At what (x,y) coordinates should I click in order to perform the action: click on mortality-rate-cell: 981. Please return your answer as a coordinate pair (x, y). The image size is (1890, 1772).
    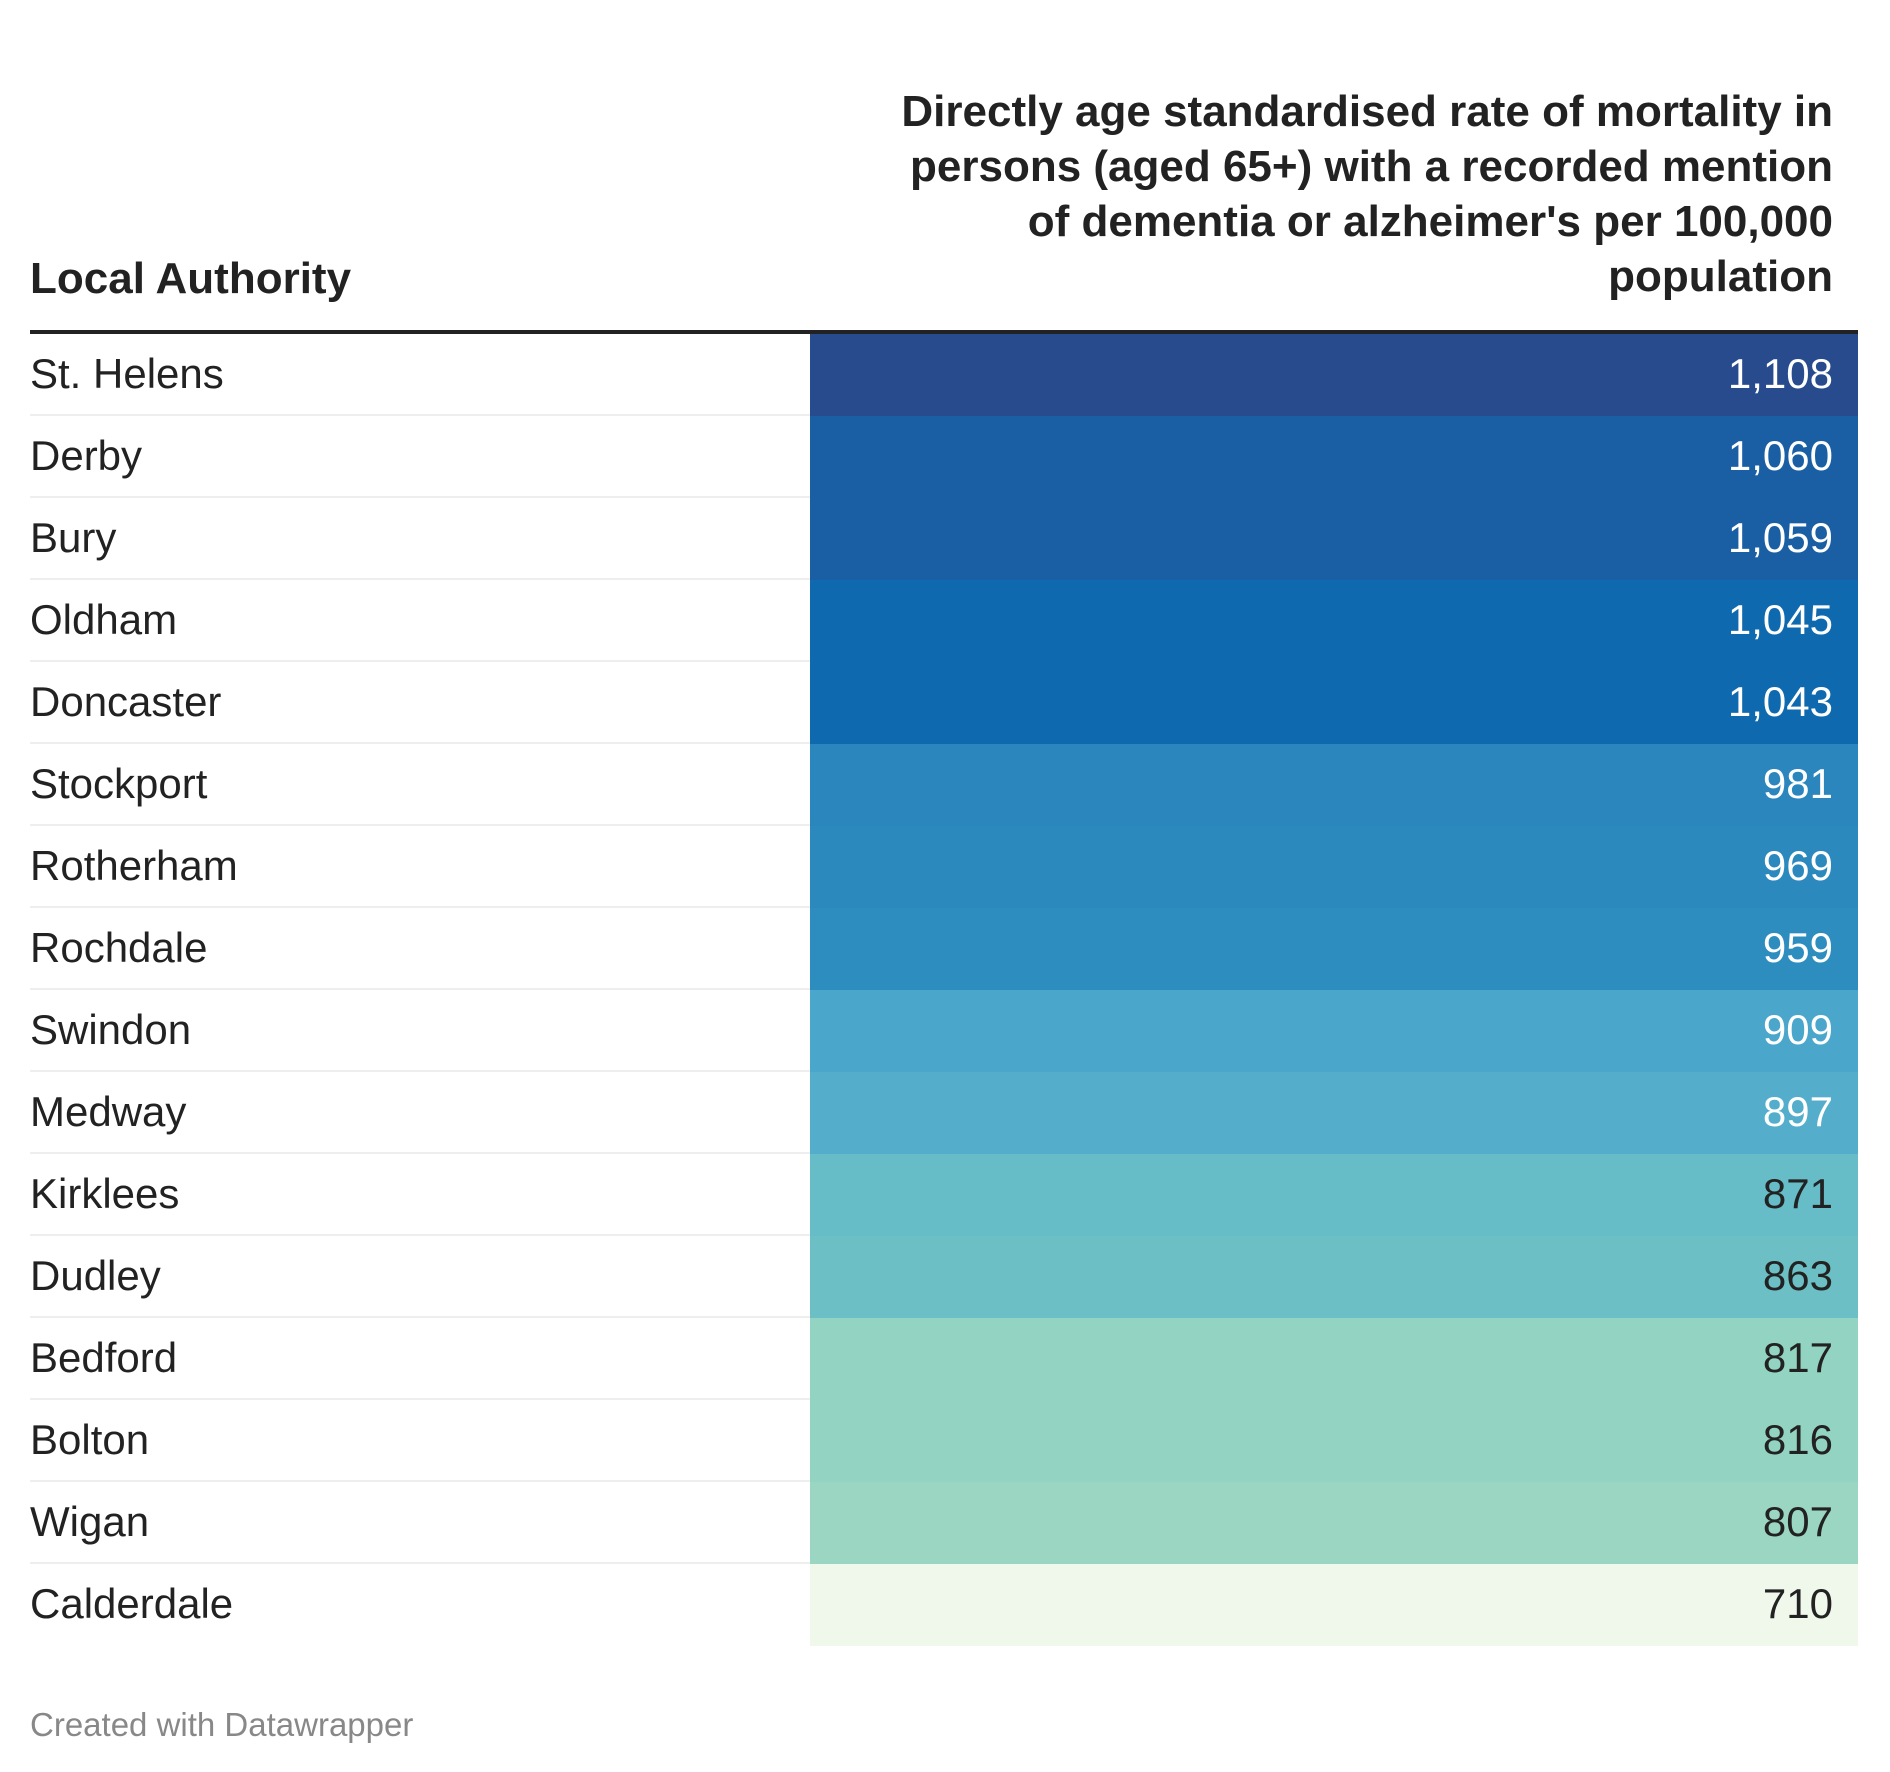
    Looking at the image, I should click on (1334, 785).